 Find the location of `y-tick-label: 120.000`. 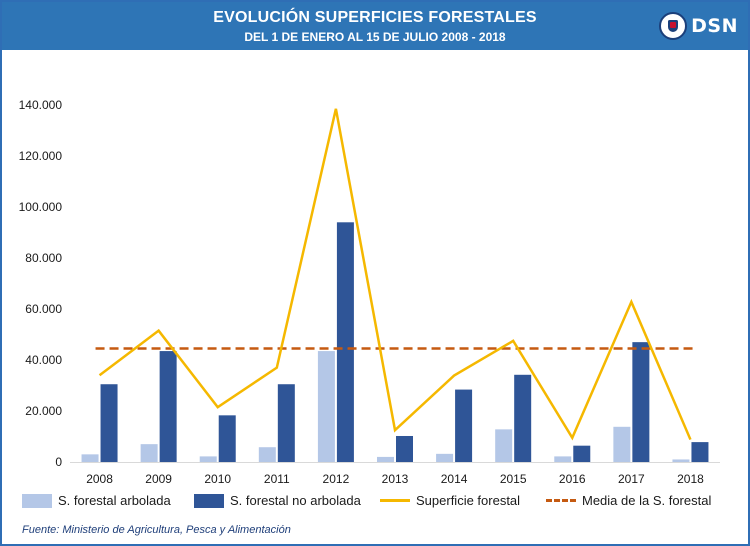

y-tick-label: 120.000 is located at coordinates (41, 156).